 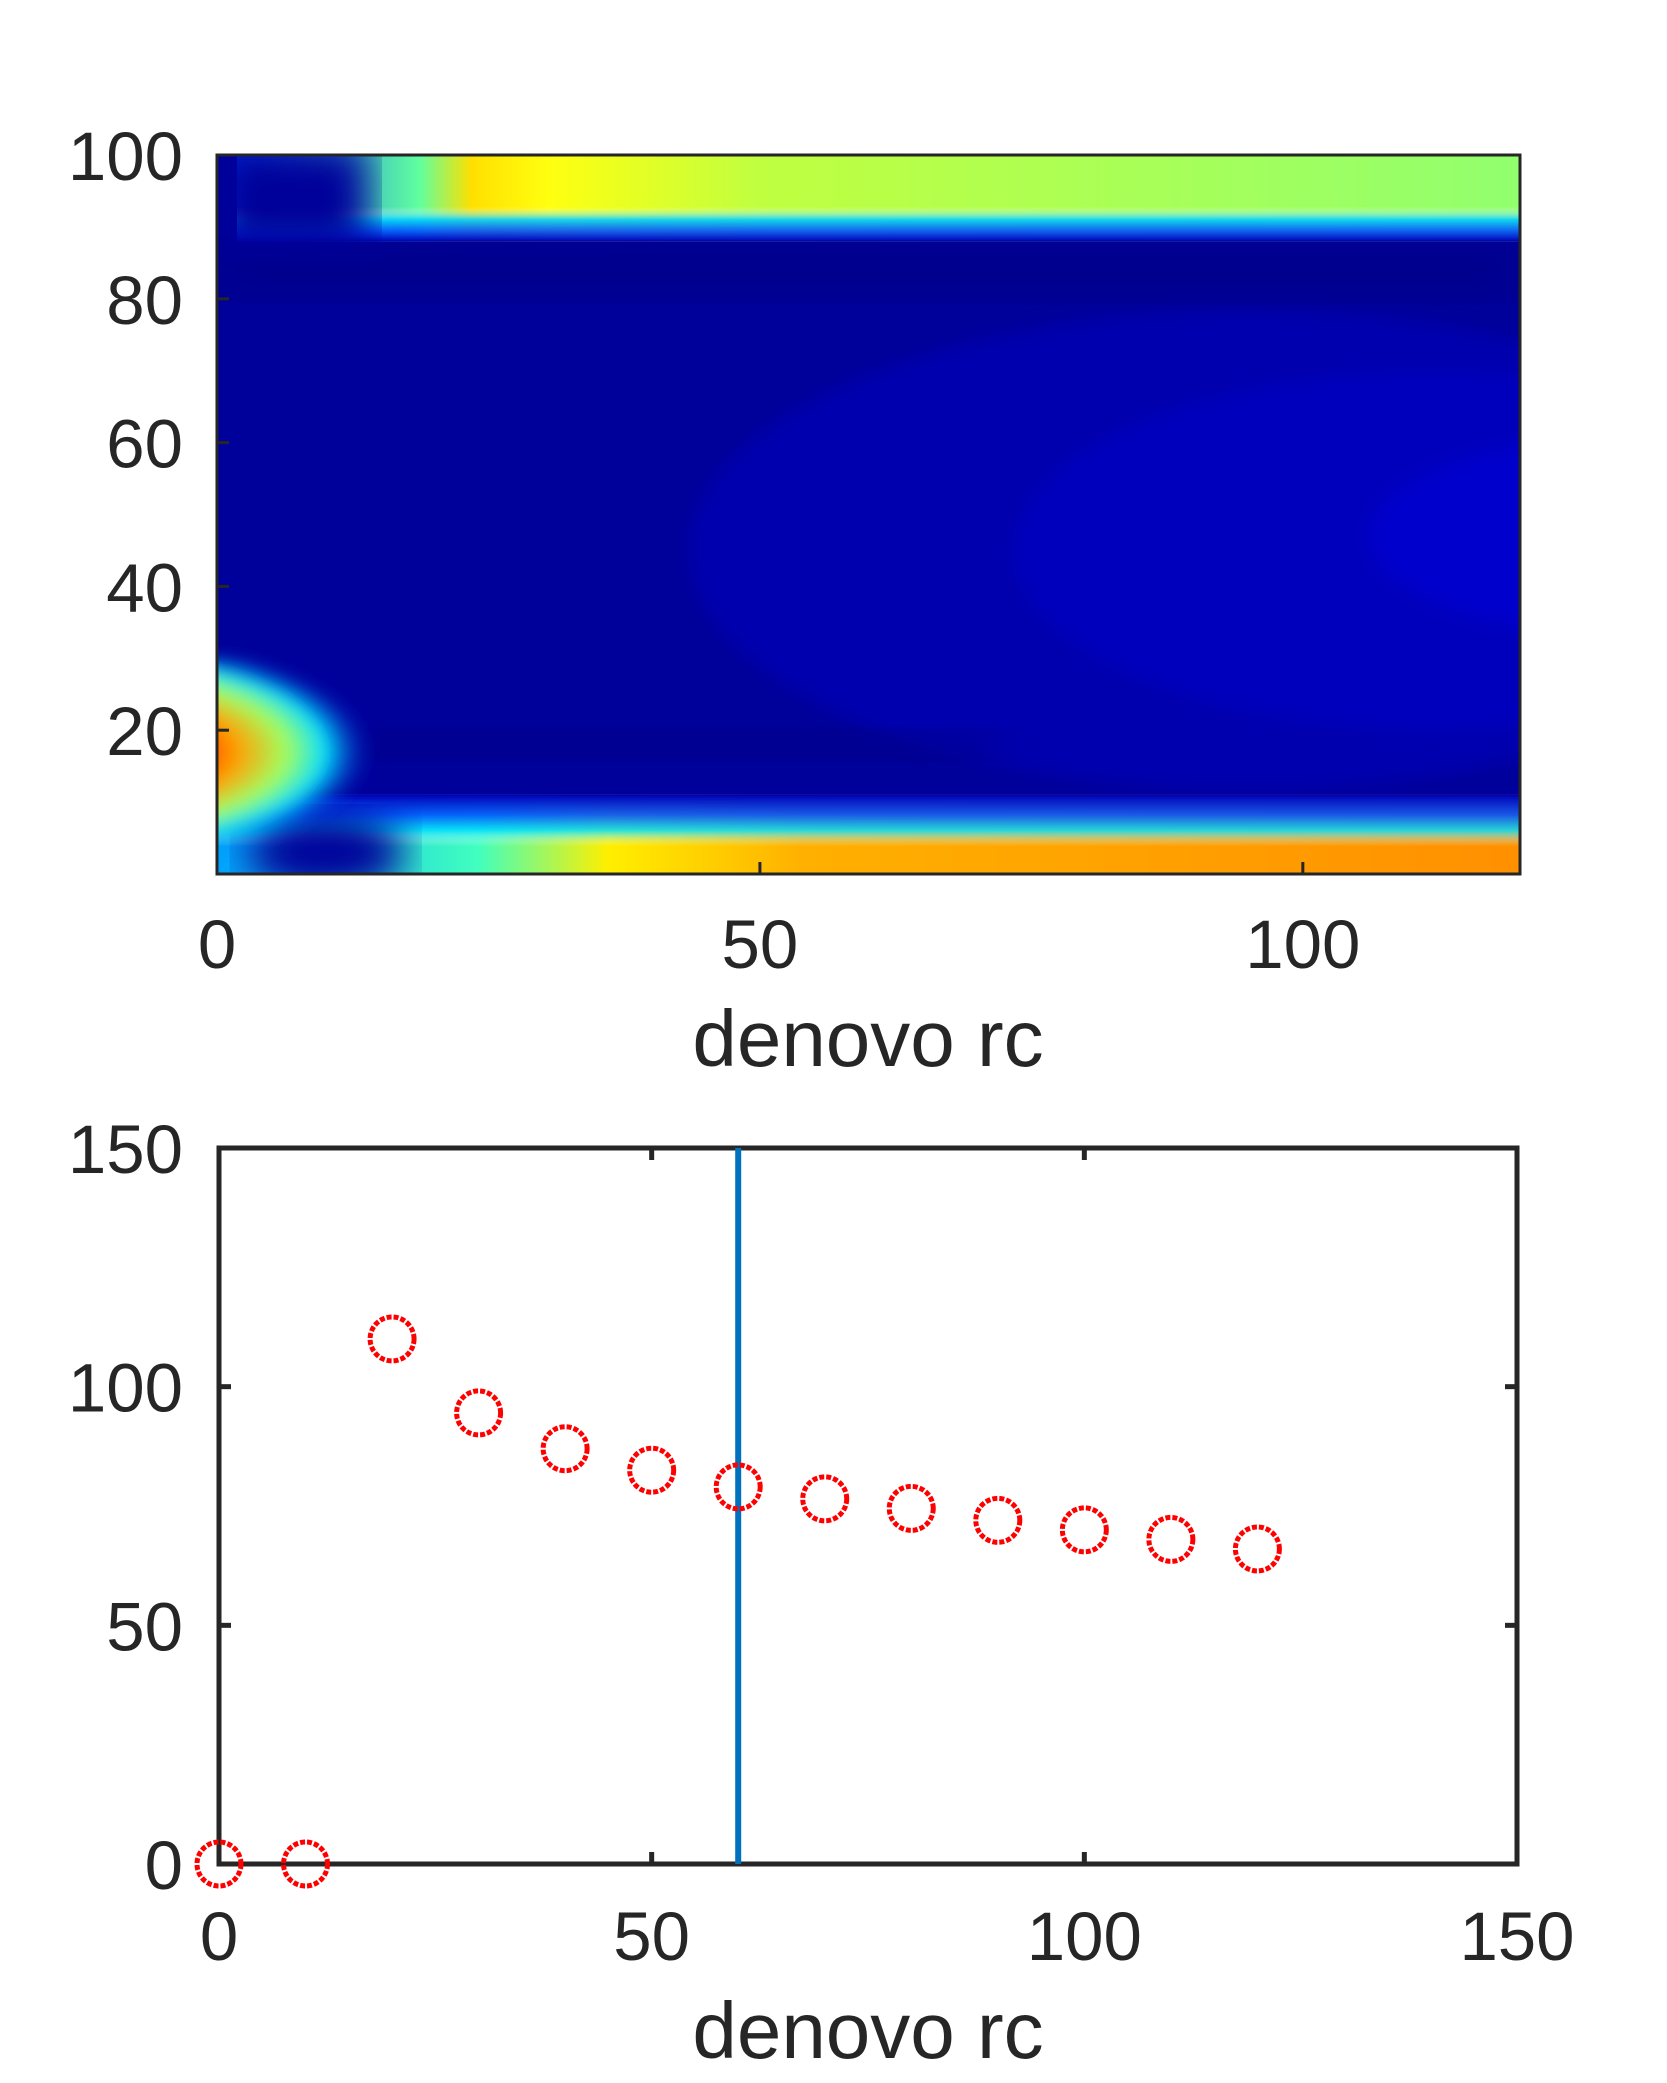 What do you see at coordinates (125, 1388) in the screenshot?
I see `scatter-y-tick-label: 100` at bounding box center [125, 1388].